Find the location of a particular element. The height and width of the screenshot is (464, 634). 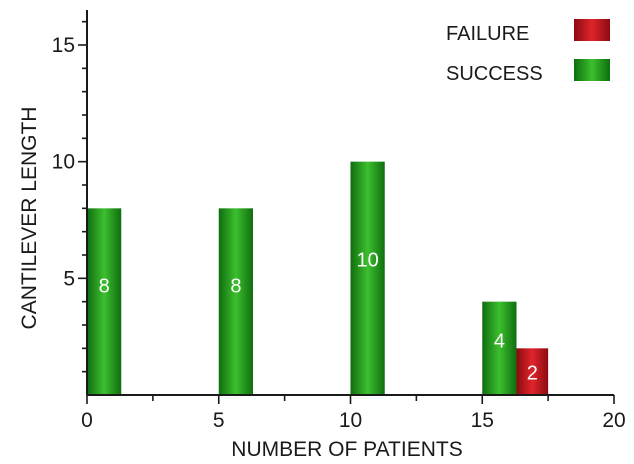

legend: FAILURE SUCCESS is located at coordinates (528, 52).